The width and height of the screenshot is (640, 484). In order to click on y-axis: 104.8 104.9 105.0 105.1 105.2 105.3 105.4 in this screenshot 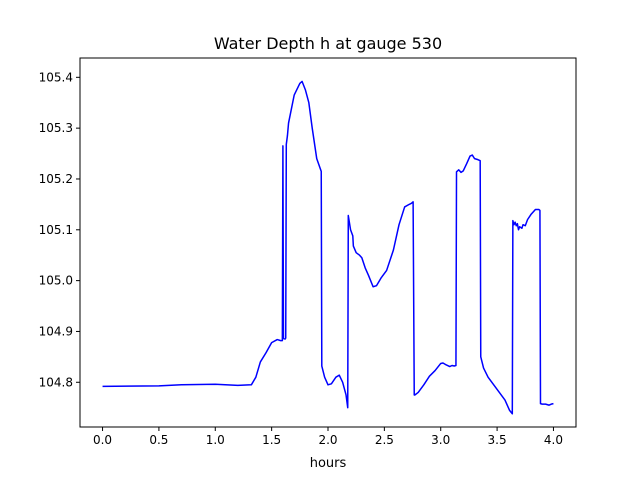, I will do `click(59, 229)`.